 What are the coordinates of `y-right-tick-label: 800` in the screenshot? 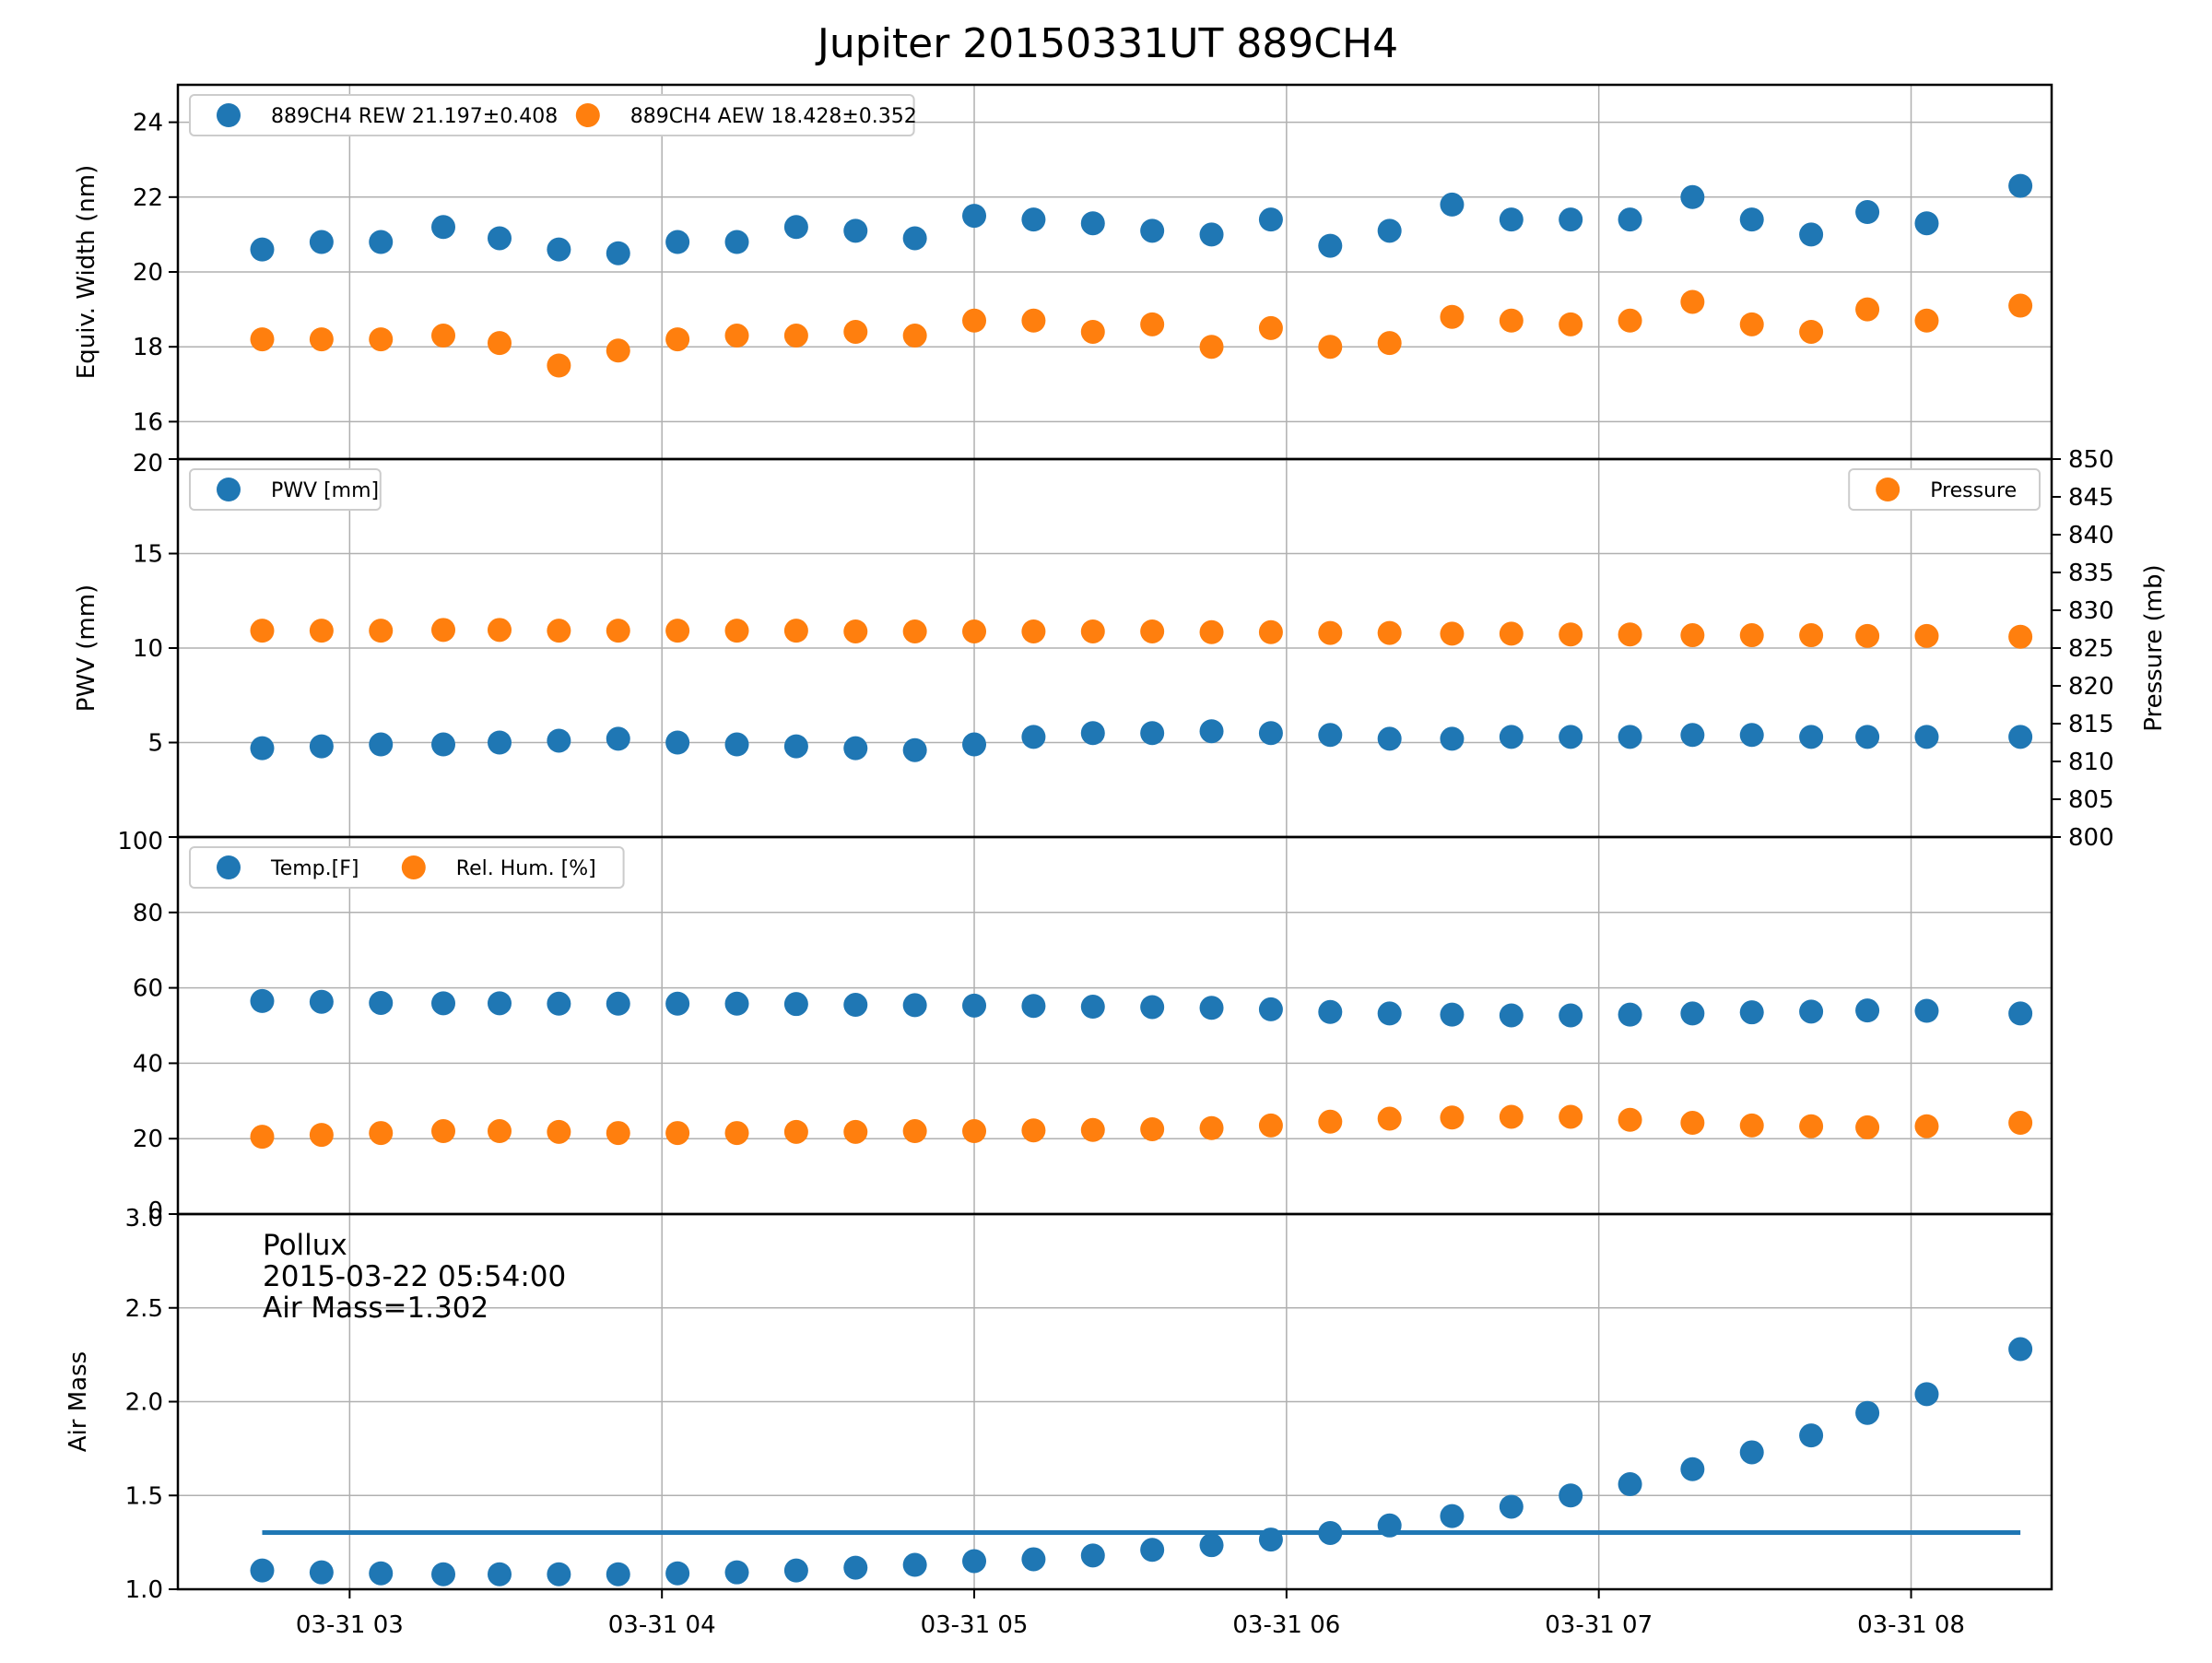 It's located at (2091, 838).